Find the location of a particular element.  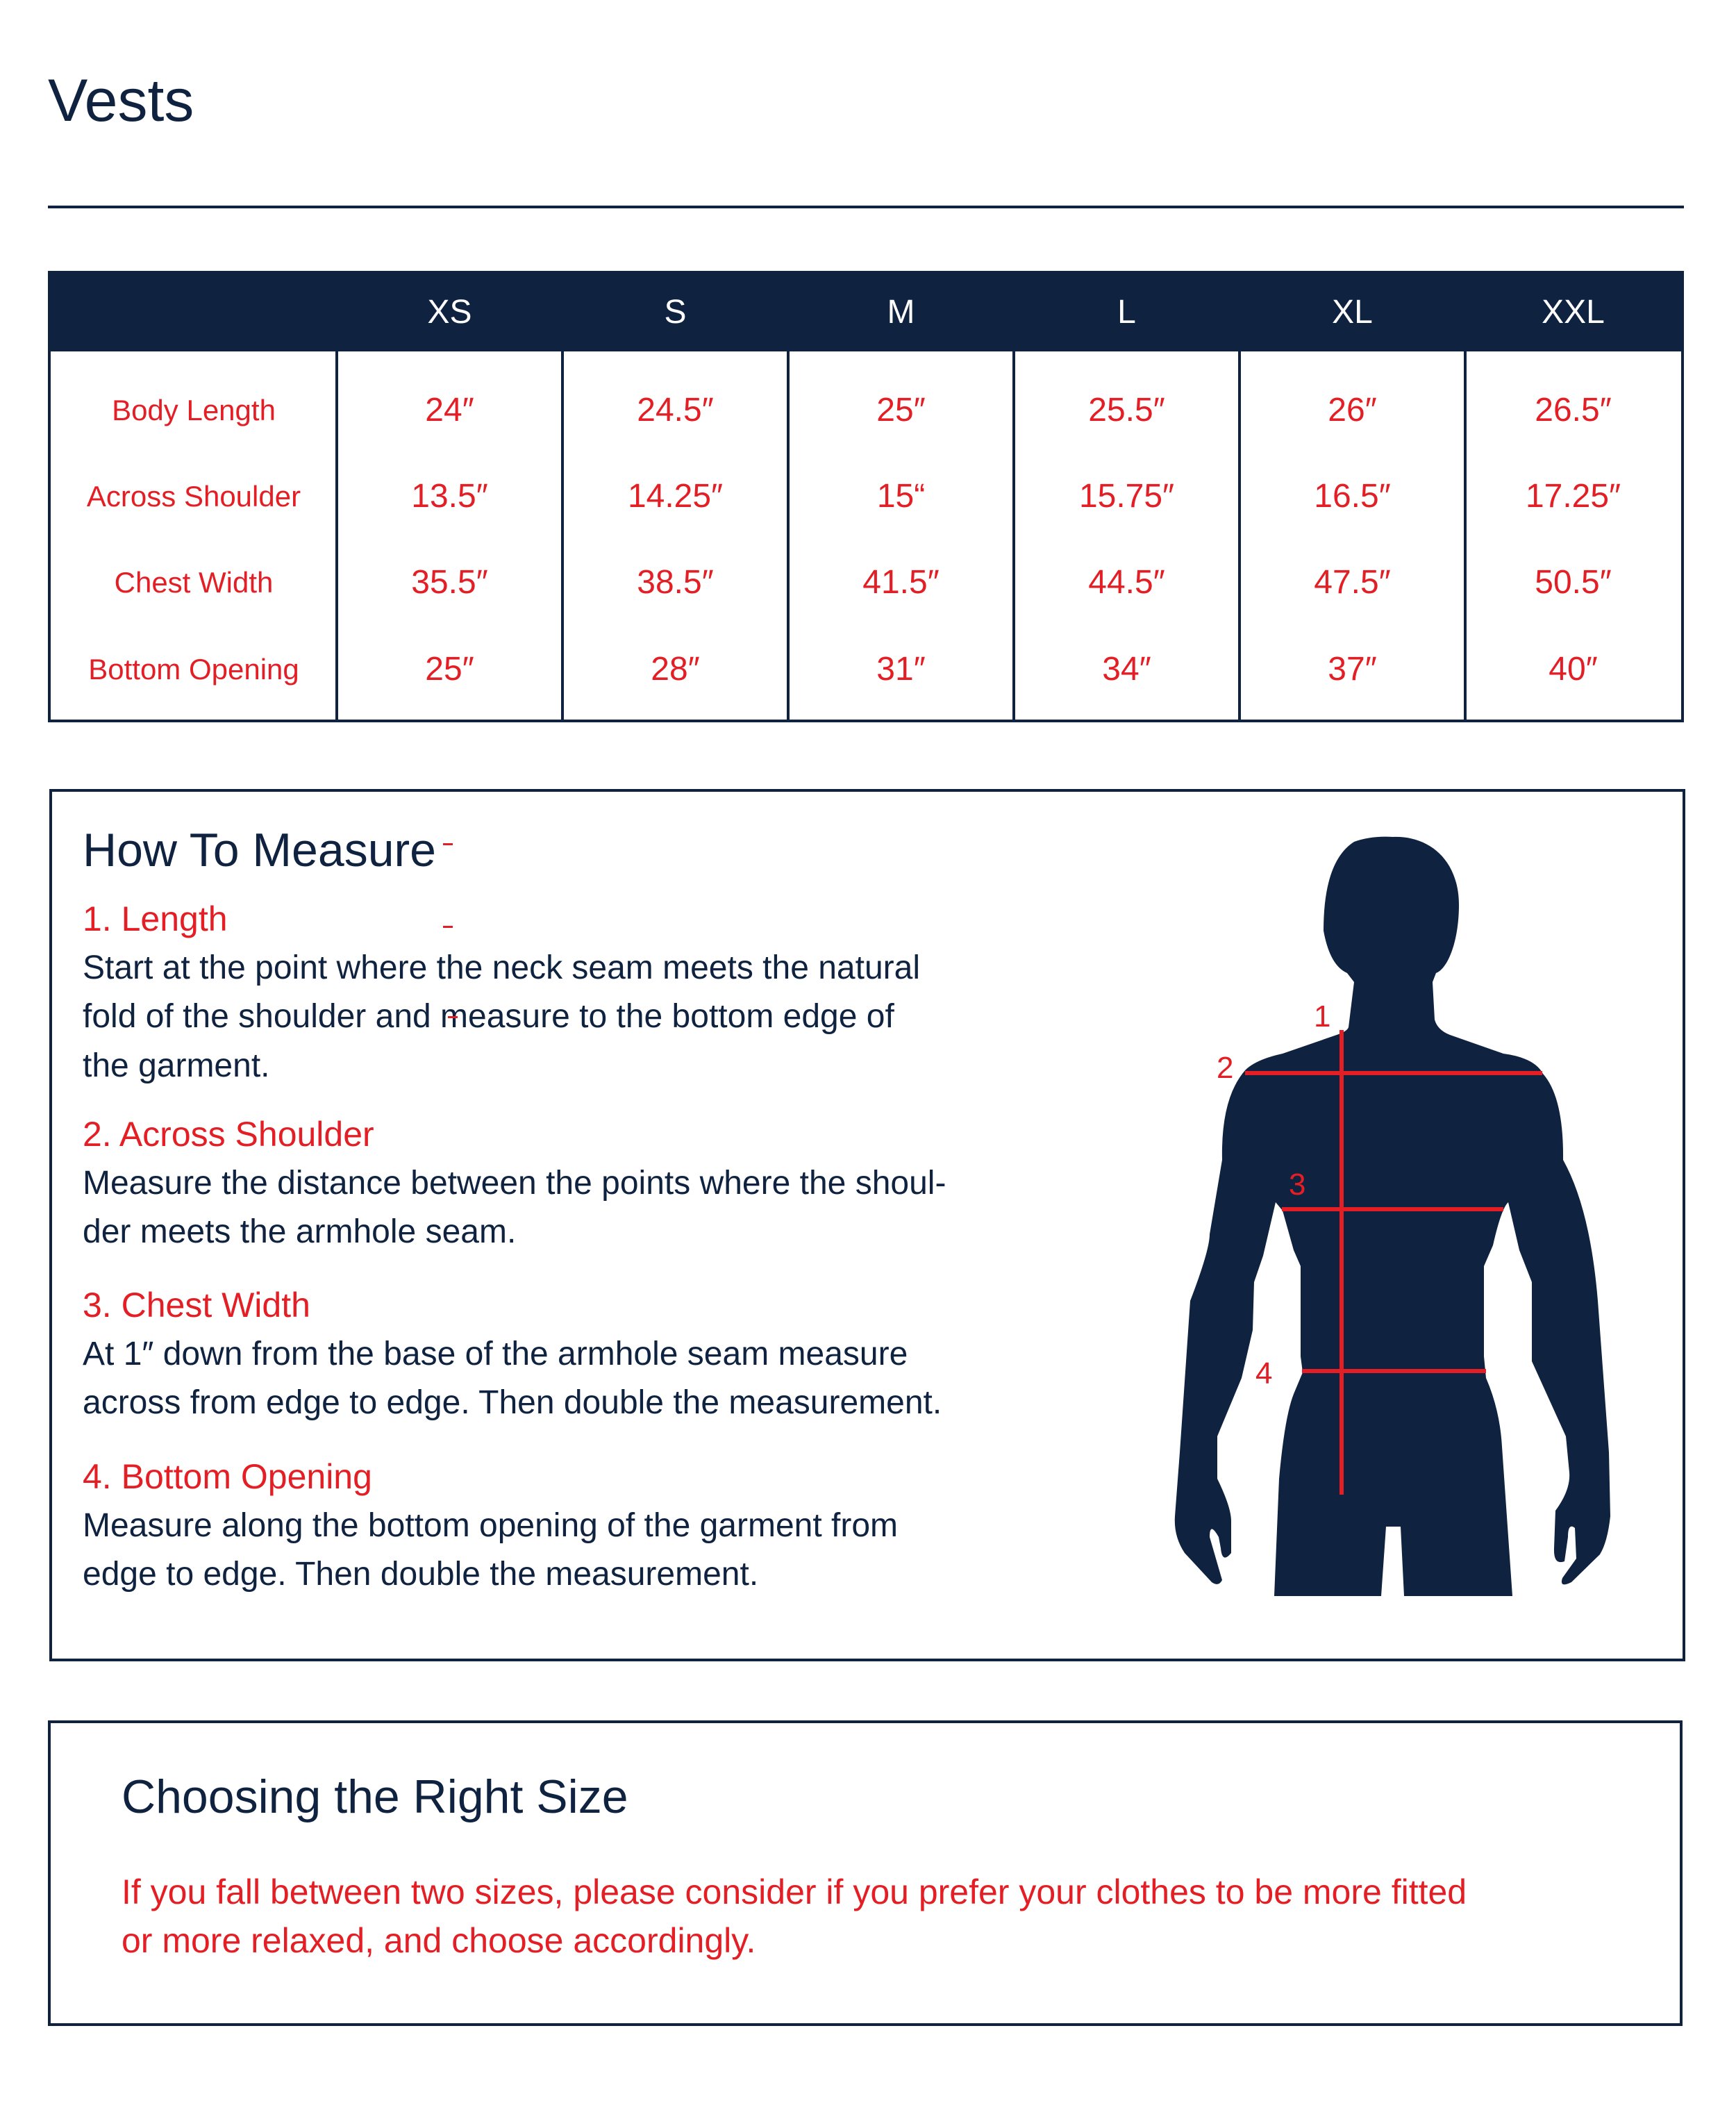

measure-instruction-line: der meets the armhole seam. is located at coordinates (300, 1231).